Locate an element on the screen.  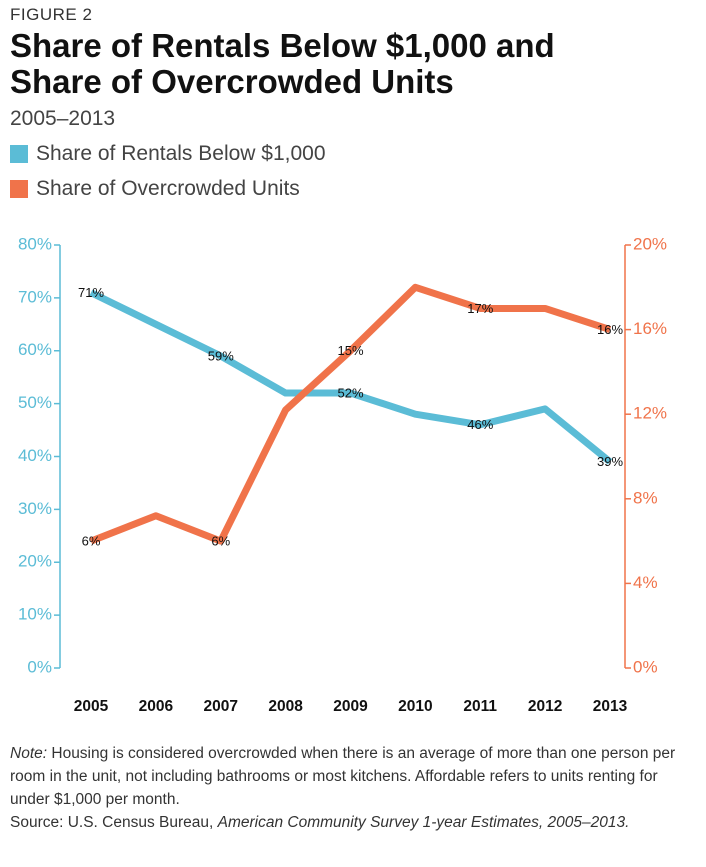
x-tick-label: 2010 is located at coordinates (415, 706).